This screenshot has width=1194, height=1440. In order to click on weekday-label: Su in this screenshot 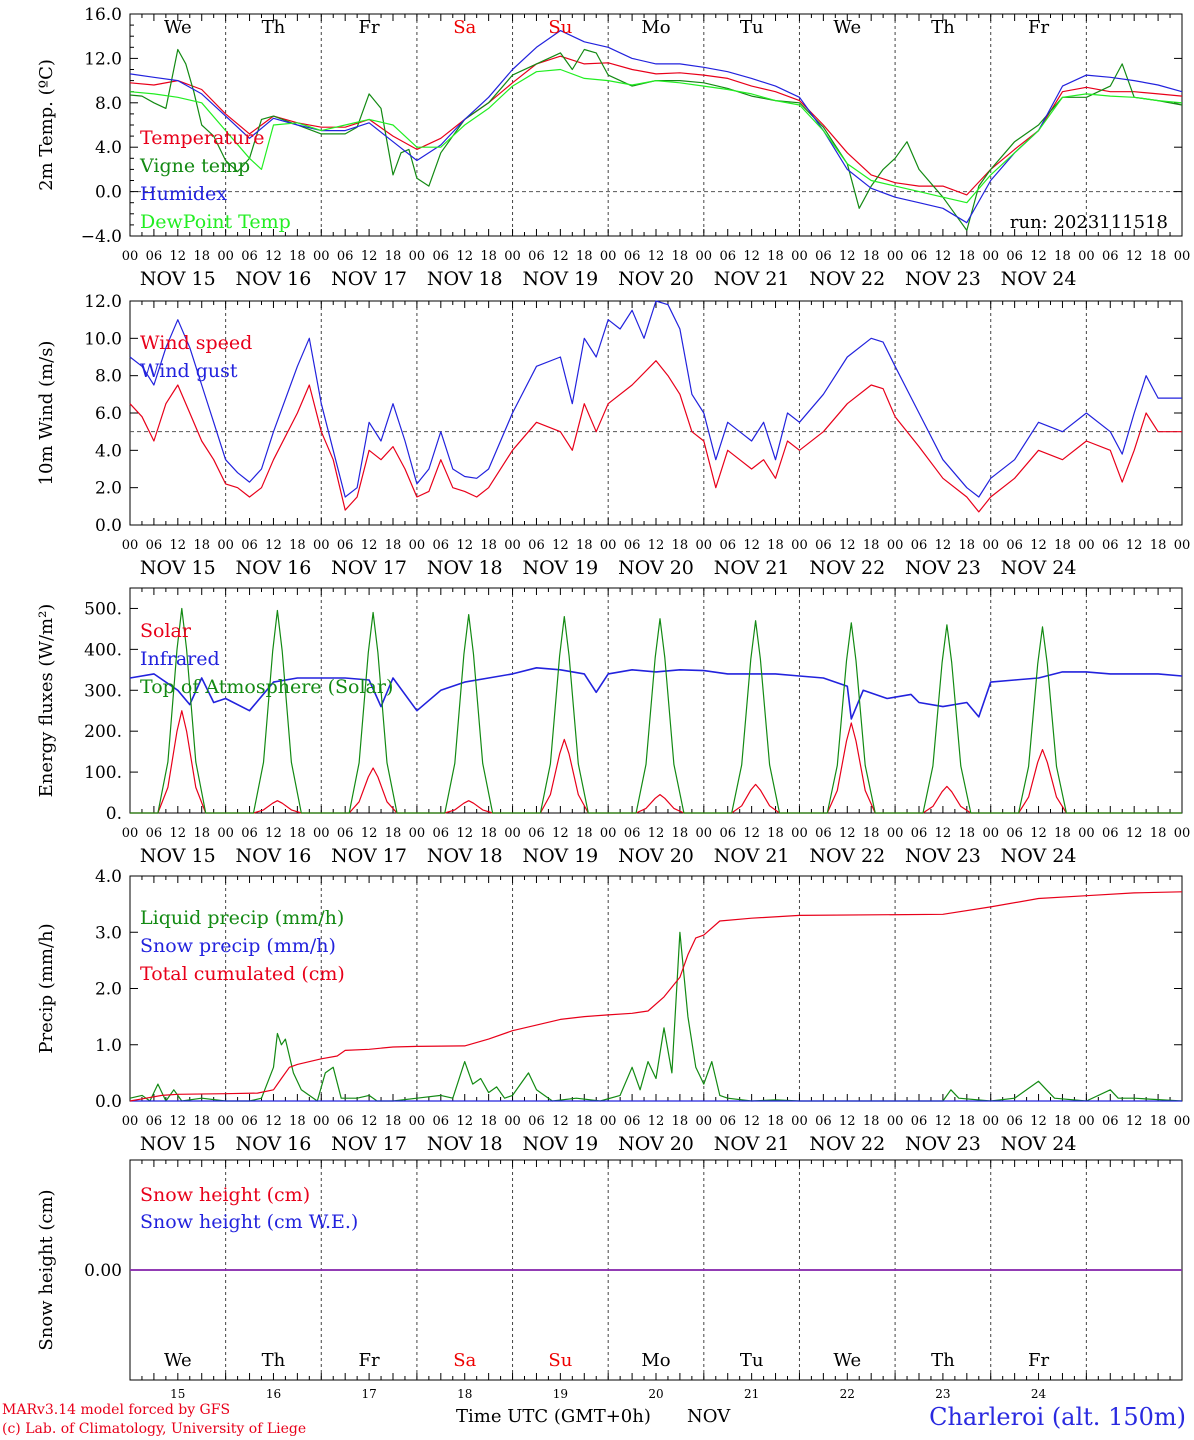, I will do `click(560, 27)`.